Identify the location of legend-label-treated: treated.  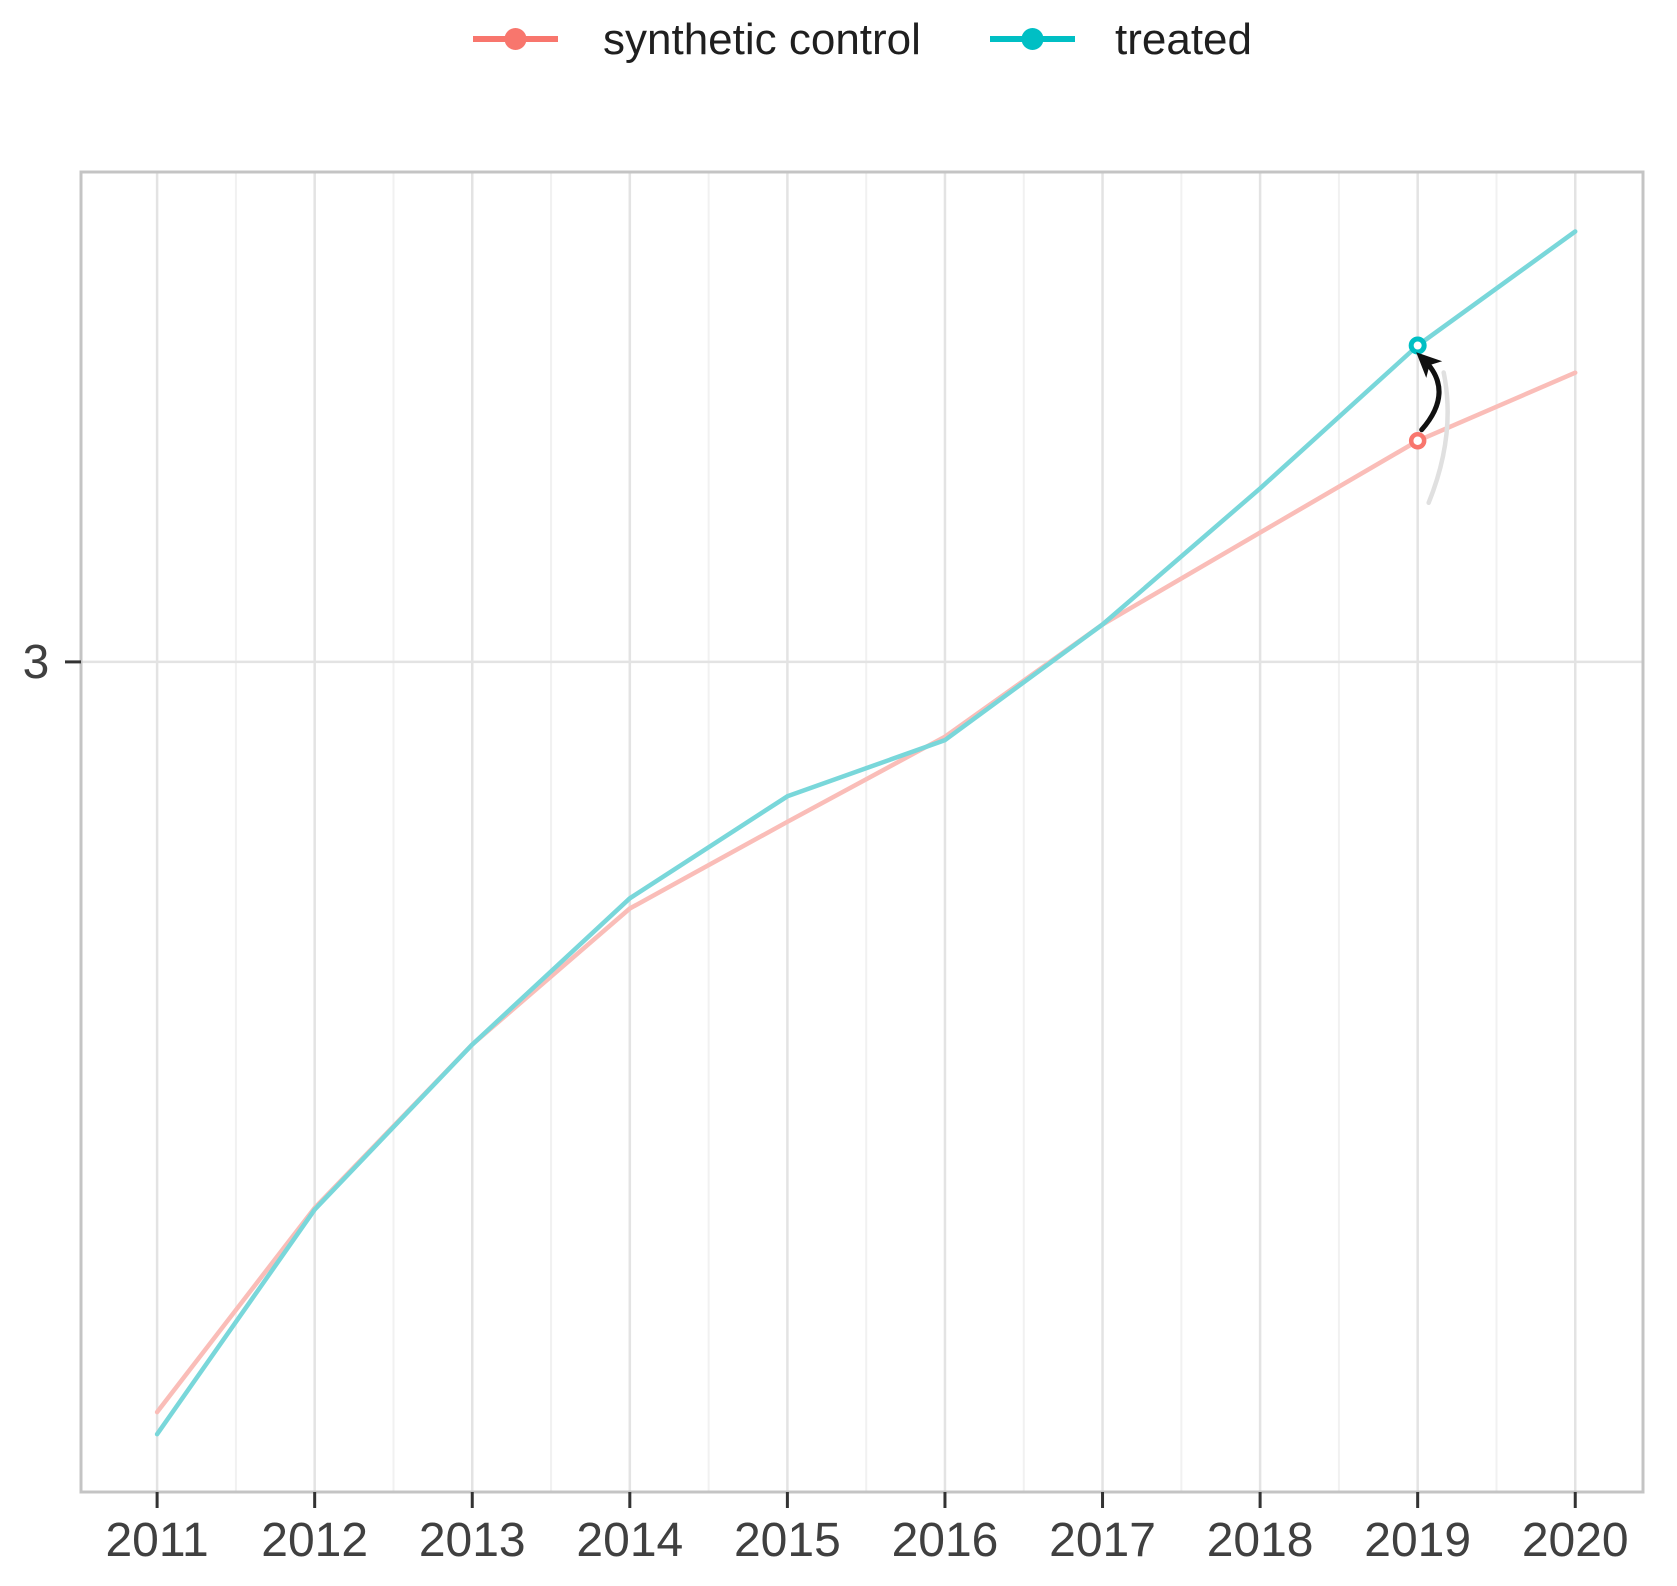
(1183, 39).